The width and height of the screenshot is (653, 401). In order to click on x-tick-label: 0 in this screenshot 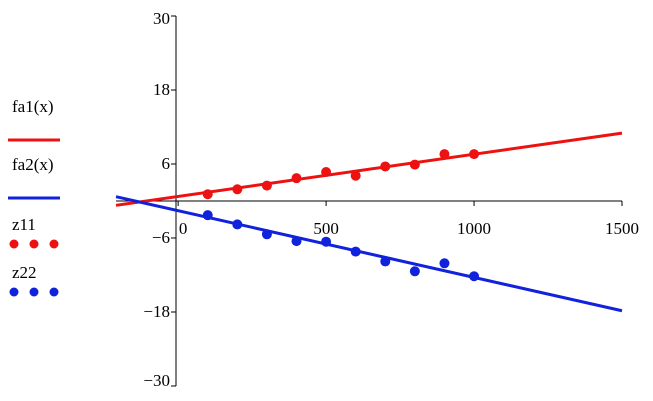, I will do `click(183, 228)`.